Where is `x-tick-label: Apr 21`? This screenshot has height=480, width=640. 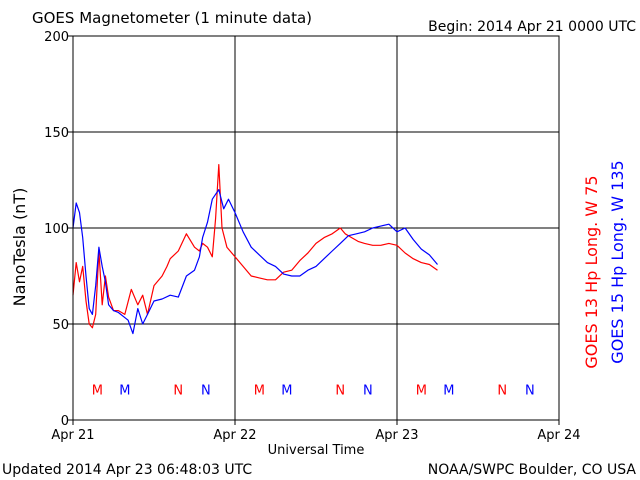 x-tick-label: Apr 21 is located at coordinates (72, 435).